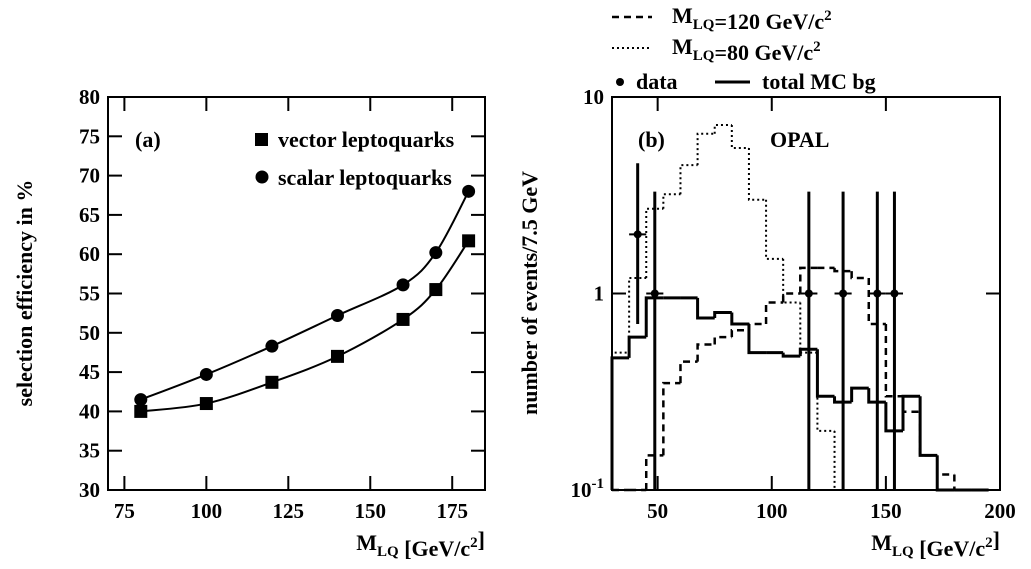  What do you see at coordinates (772, 511) in the screenshot?
I see `x-tick-label: 100` at bounding box center [772, 511].